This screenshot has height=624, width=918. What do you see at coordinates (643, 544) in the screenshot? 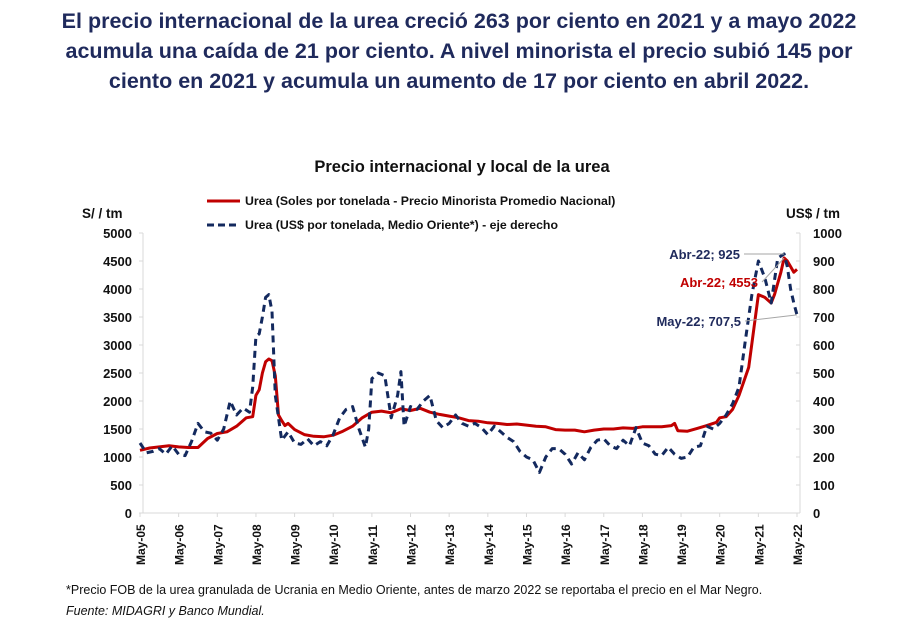
I see `x-tick-label: May-18` at bounding box center [643, 544].